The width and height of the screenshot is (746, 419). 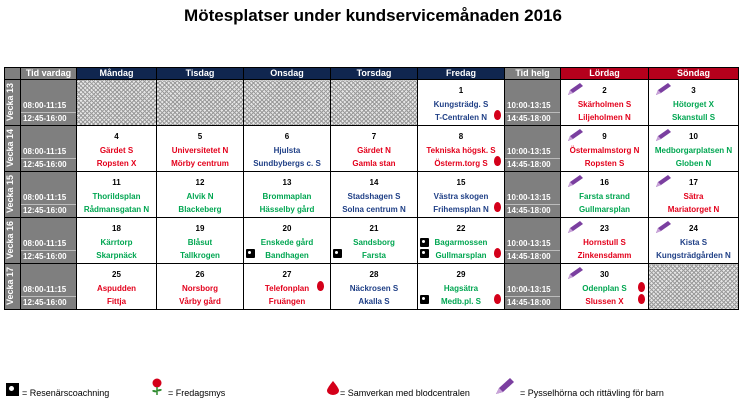 What do you see at coordinates (461, 194) in the screenshot?
I see `day-cell: 15 Västra skogen Frihemsplan N` at bounding box center [461, 194].